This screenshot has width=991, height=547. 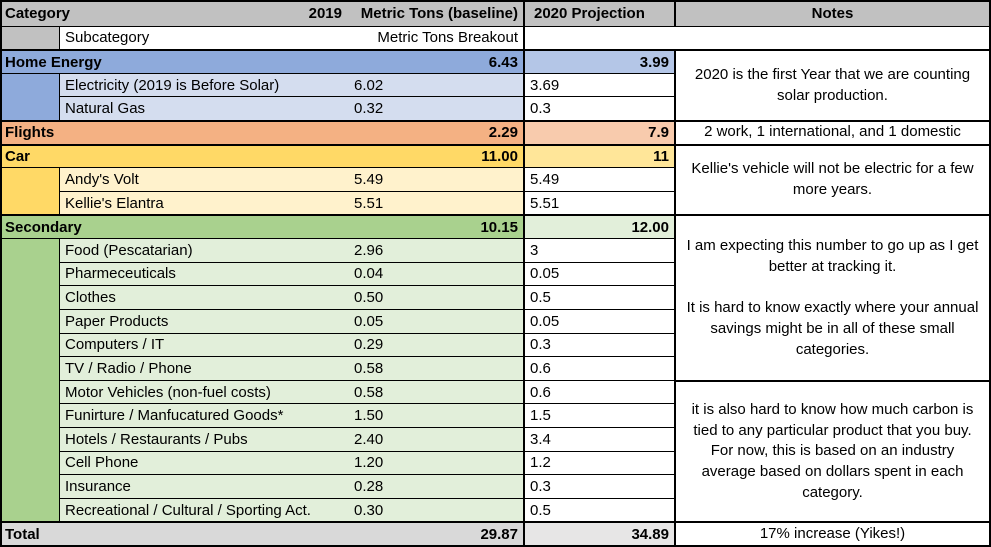 What do you see at coordinates (369, 203) in the screenshot?
I see `kellies-elantra-baseline: 5.51` at bounding box center [369, 203].